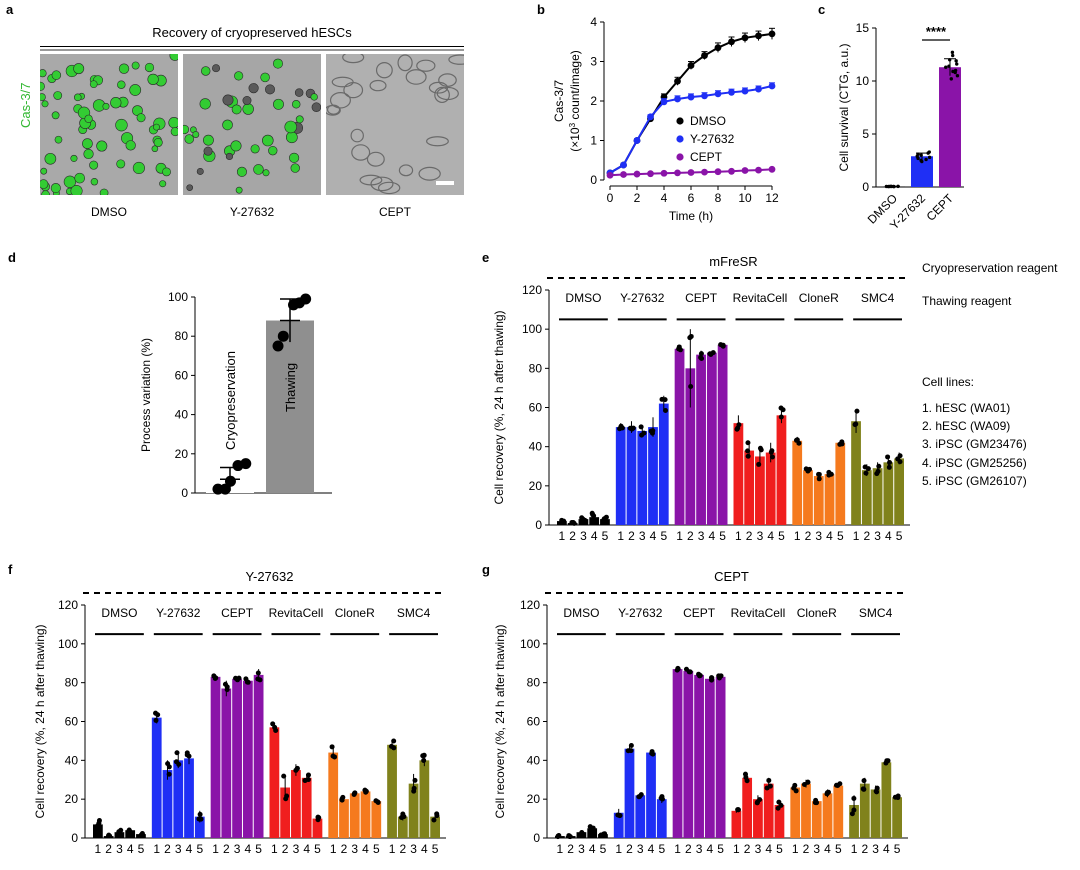 The image size is (1080, 870). Describe the element at coordinates (974, 463) in the screenshot. I see `cell-line-4: 4. iPSC (GM25256)` at that location.